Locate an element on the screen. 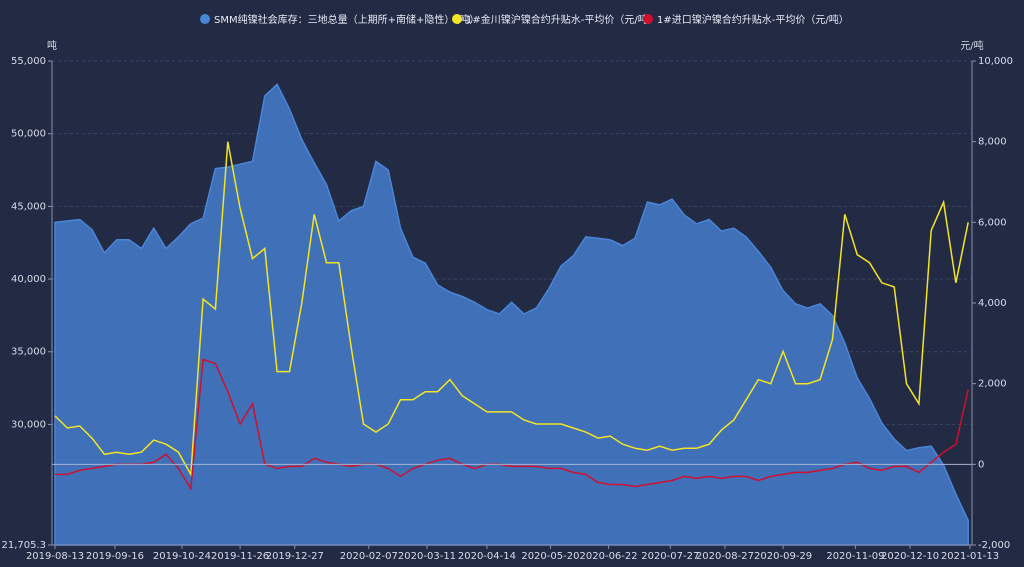 The width and height of the screenshot is (1024, 567). x-tick-label: 2019-12-27 is located at coordinates (295, 556).